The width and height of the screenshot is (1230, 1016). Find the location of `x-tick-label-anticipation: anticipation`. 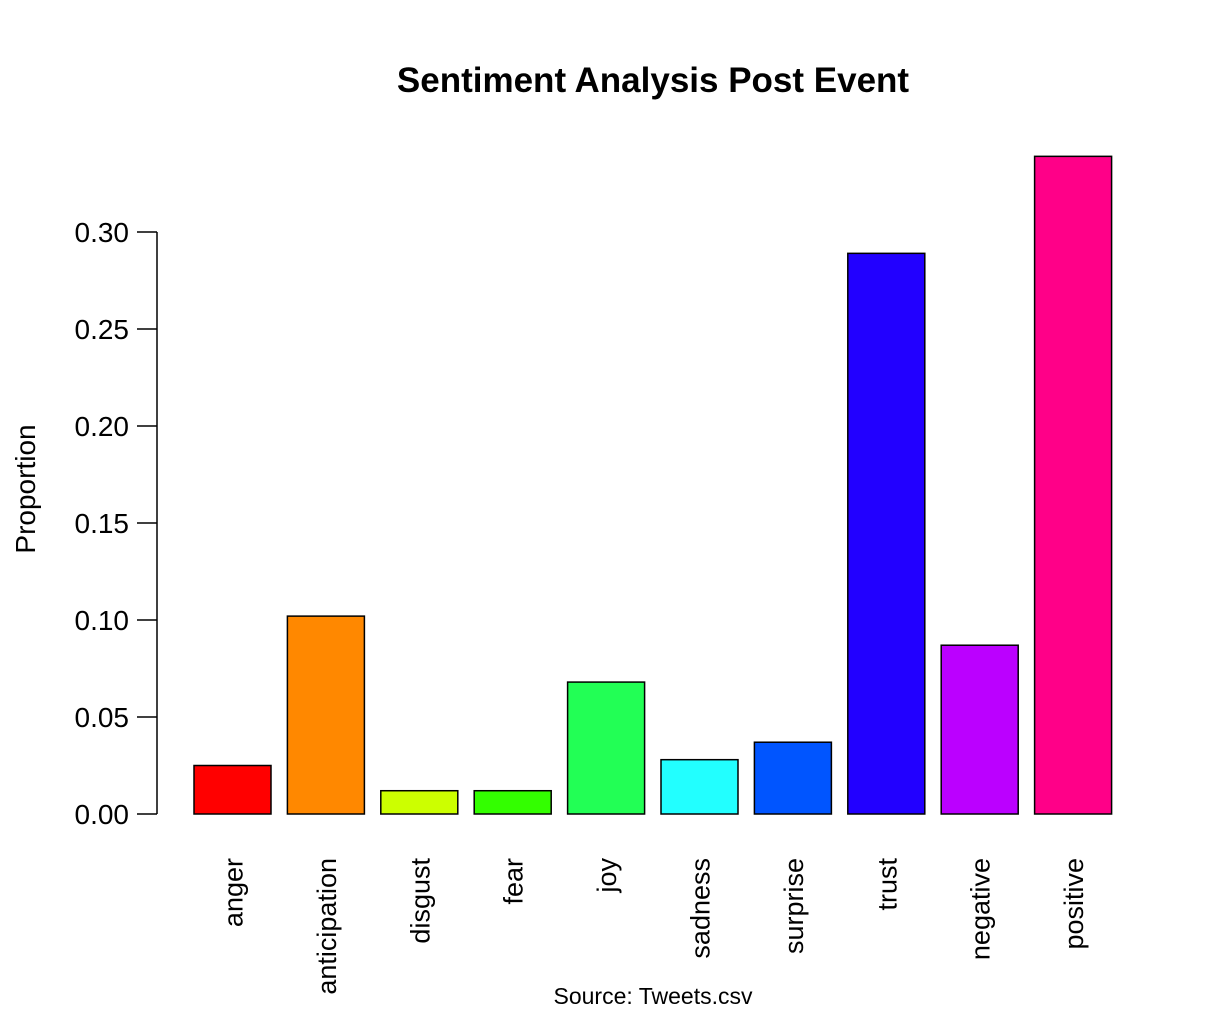

x-tick-label-anticipation: anticipation is located at coordinates (327, 926).